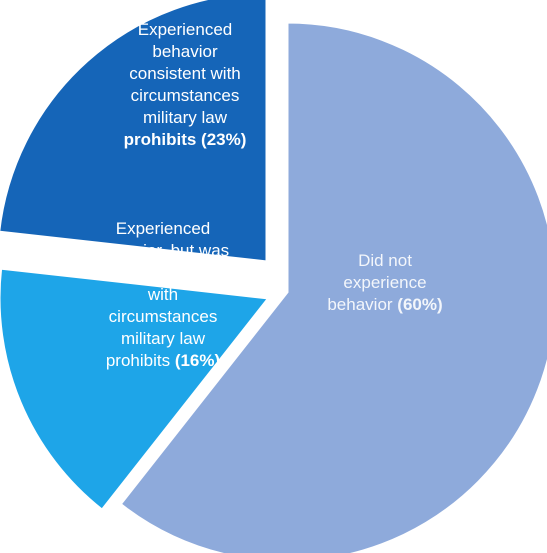 Image resolution: width=547 pixels, height=553 pixels. I want to click on slice-label-segment: experience, so click(384, 282).